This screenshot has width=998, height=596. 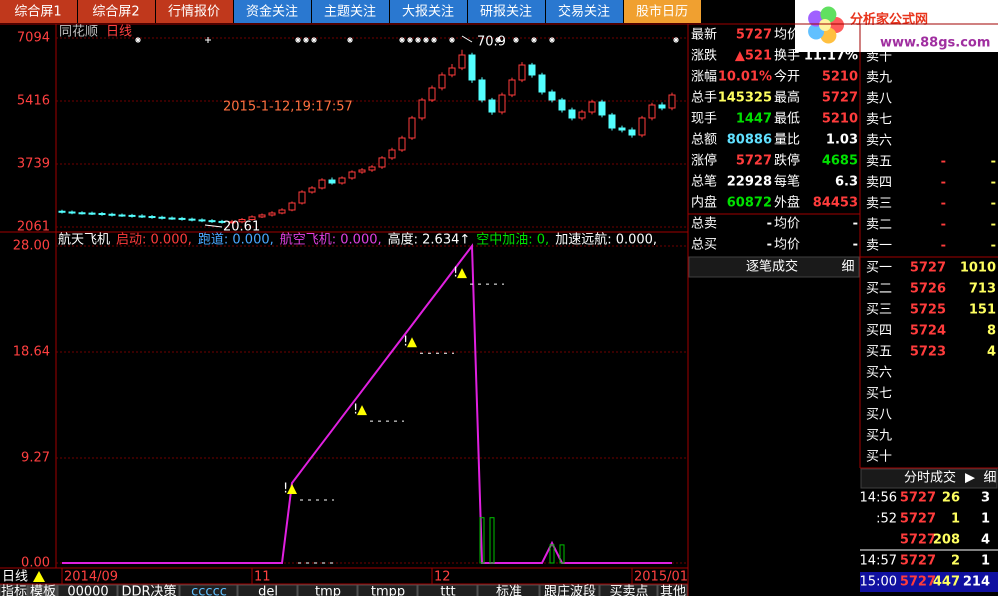 I want to click on tab-label: 综合屏2, so click(x=115, y=12).